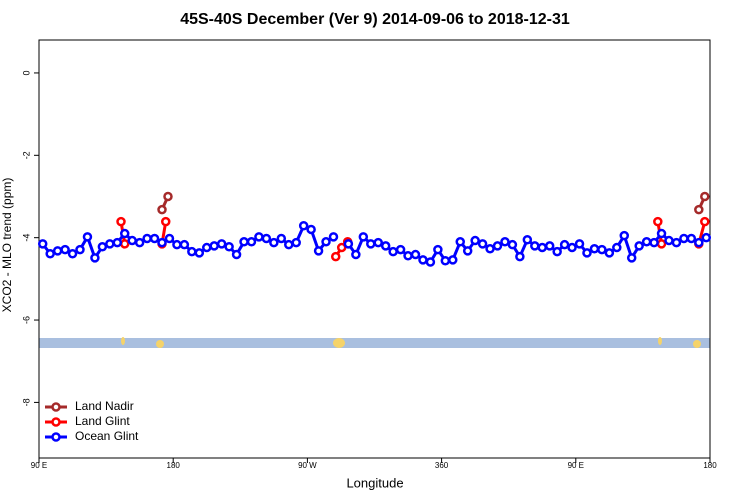 This screenshot has width=750, height=500. I want to click on land-ocean-band, so click(374, 343).